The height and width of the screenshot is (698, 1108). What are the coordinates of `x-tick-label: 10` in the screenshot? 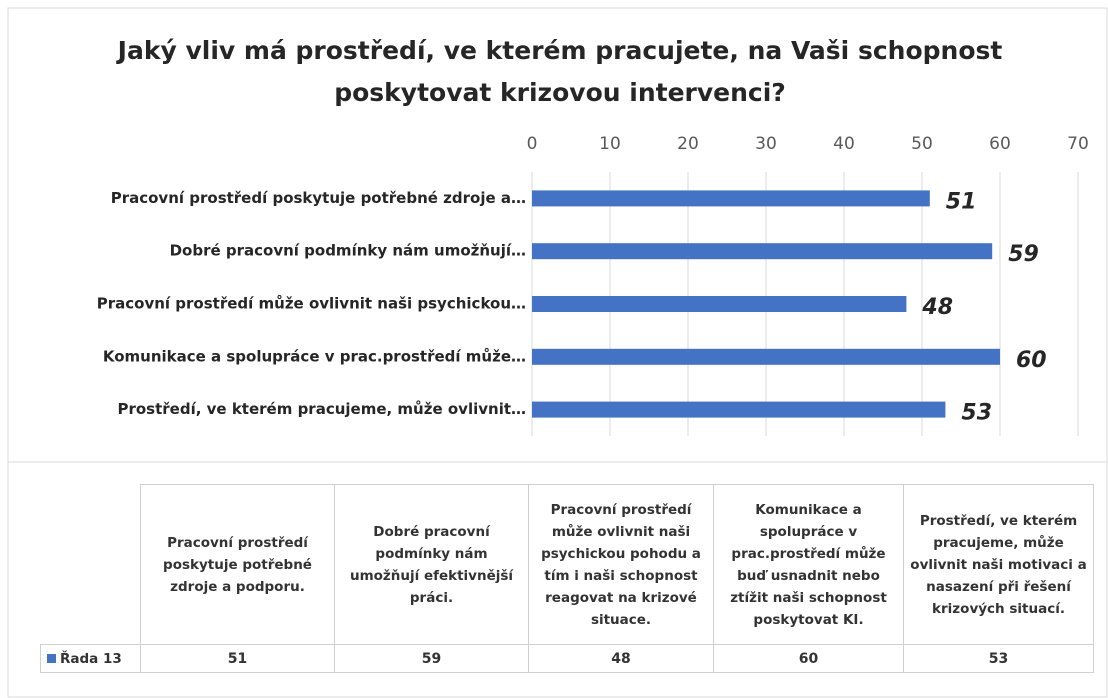 It's located at (610, 144).